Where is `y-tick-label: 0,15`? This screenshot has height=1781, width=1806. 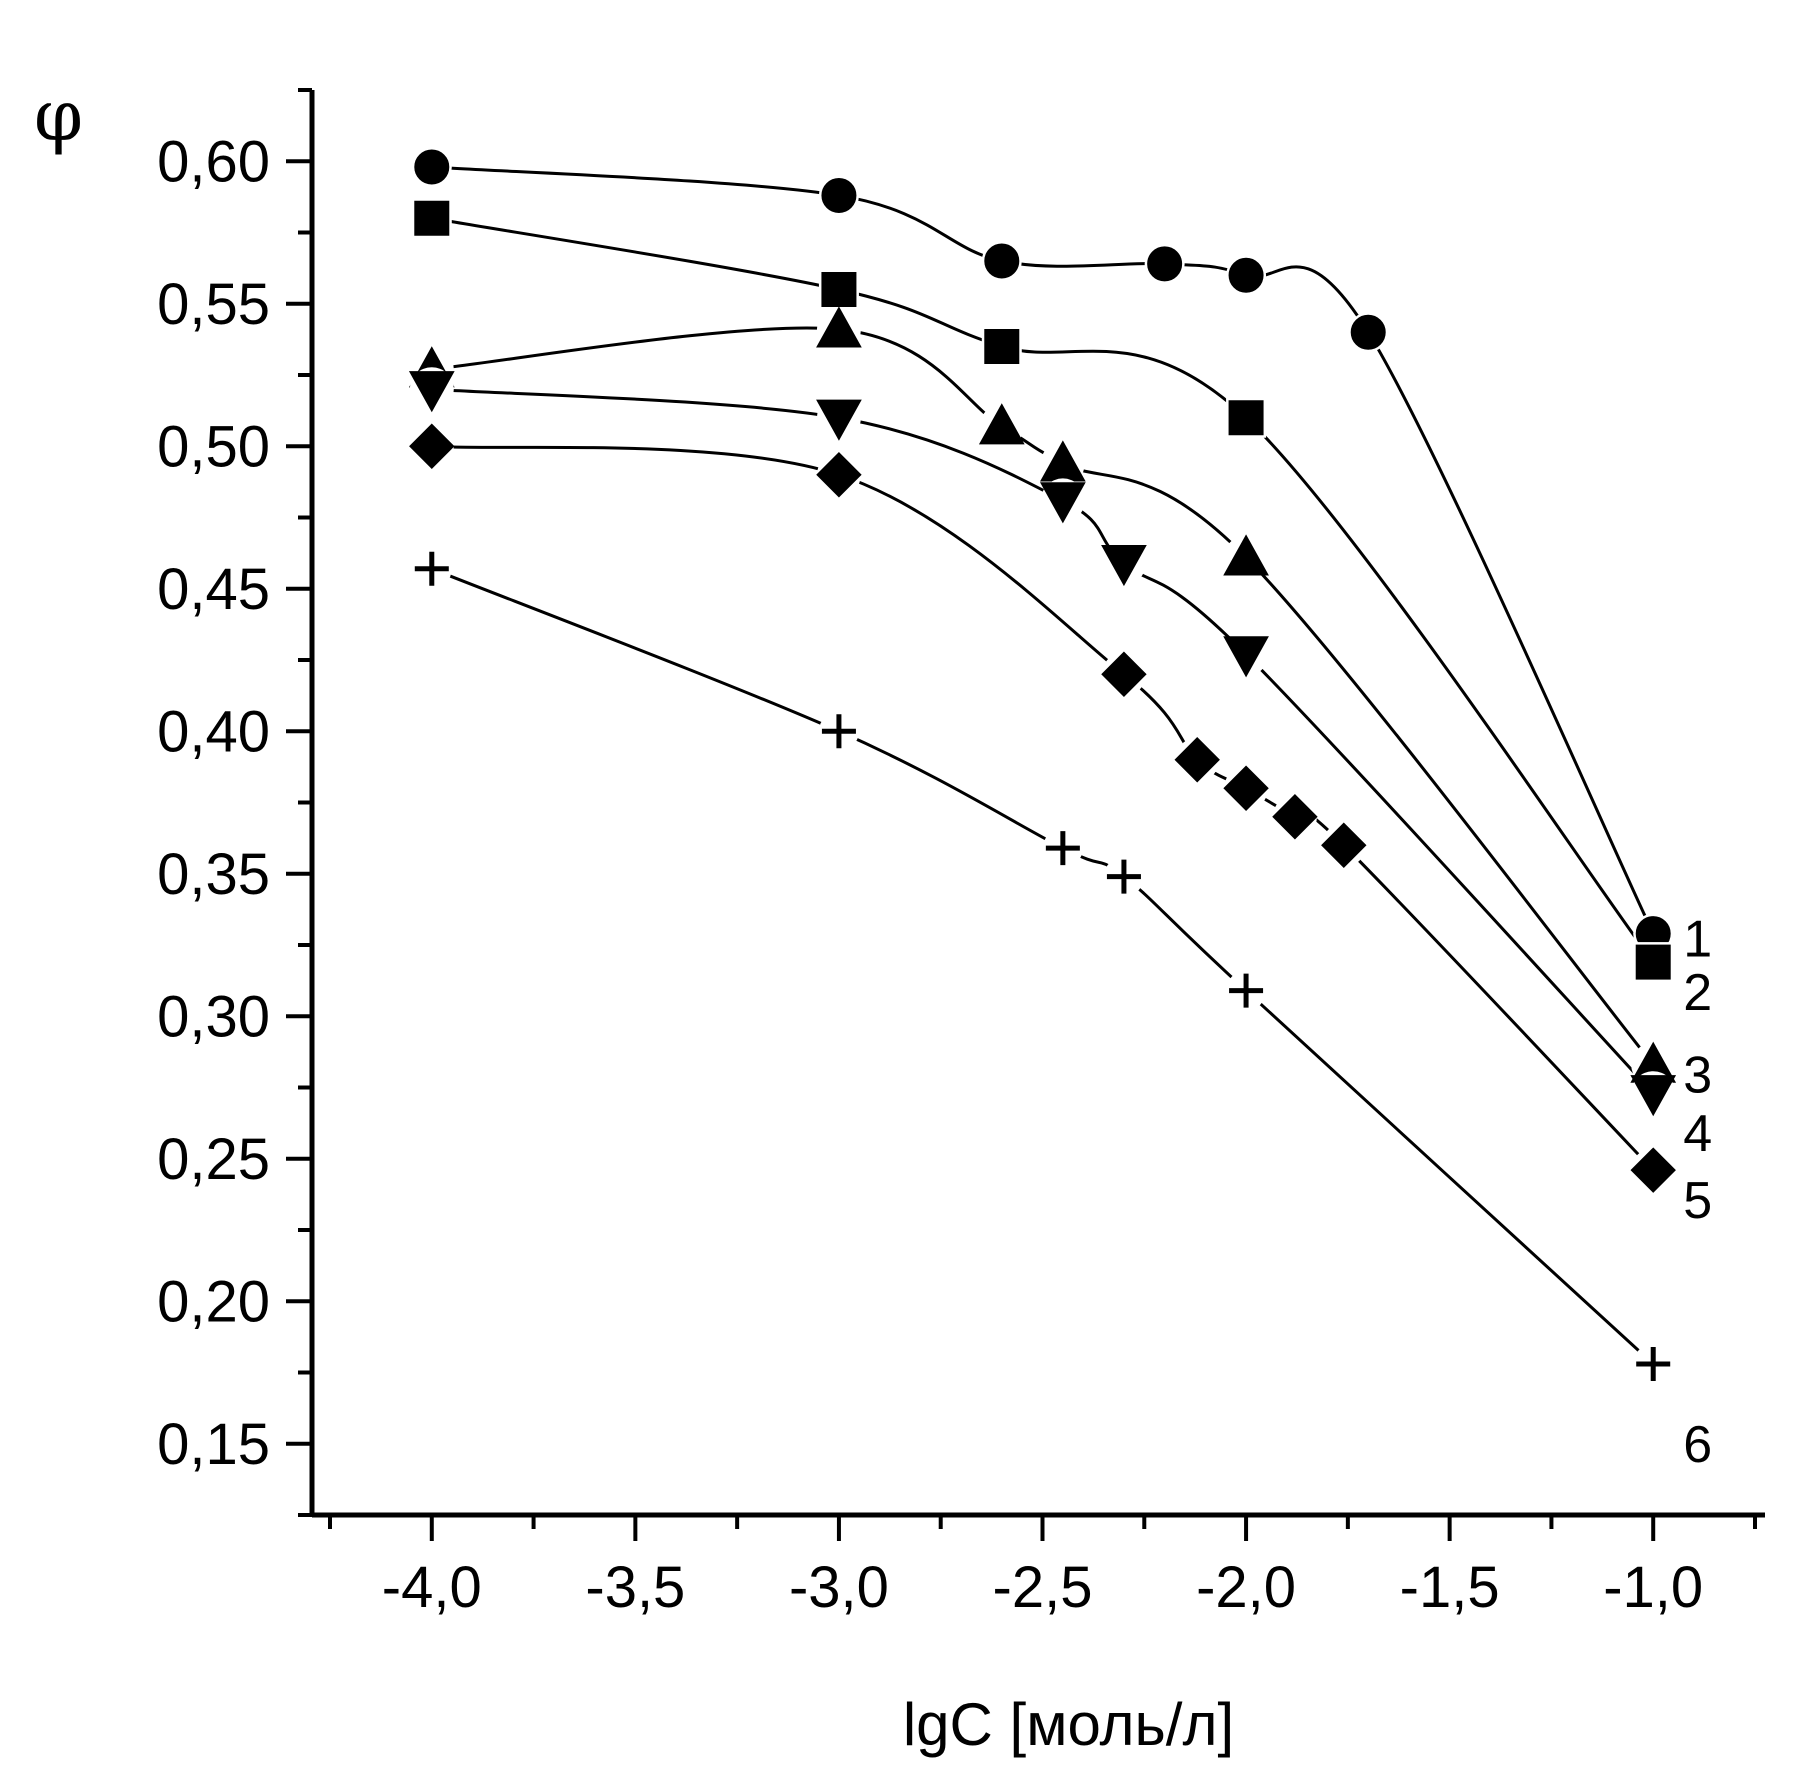 y-tick-label: 0,15 is located at coordinates (213, 1444).